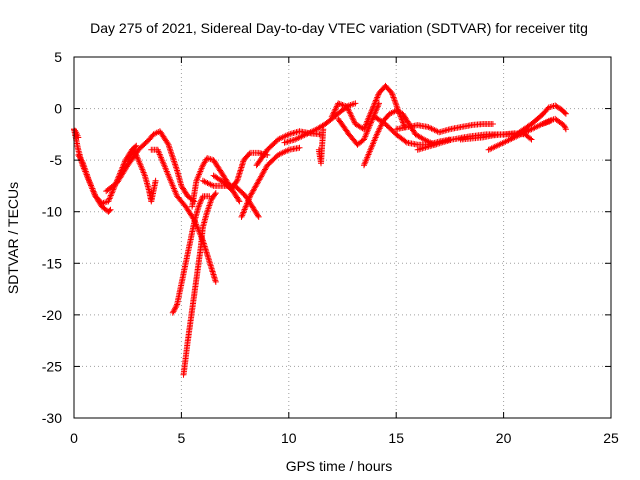 The image size is (640, 480). Describe the element at coordinates (182, 438) in the screenshot. I see `x-tick-label: 5` at that location.